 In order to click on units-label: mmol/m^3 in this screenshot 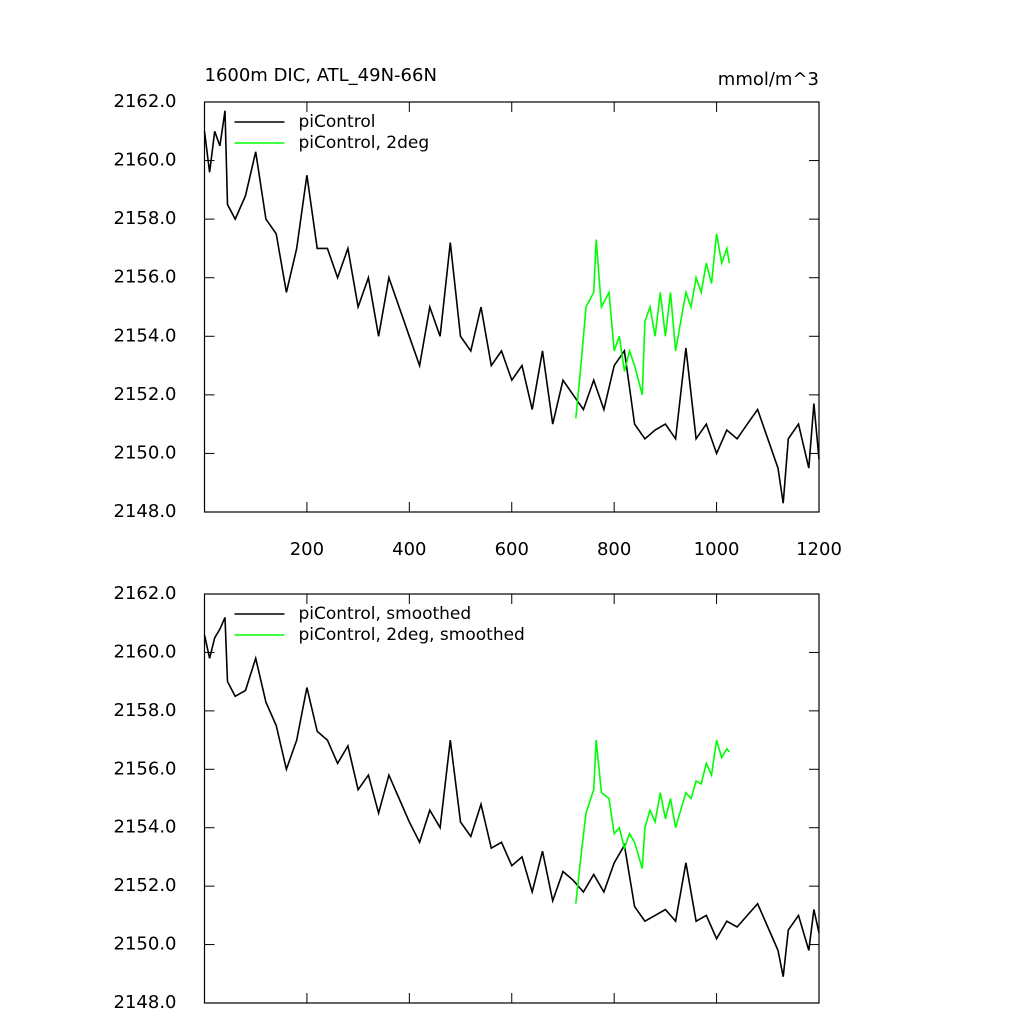, I will do `click(768, 79)`.